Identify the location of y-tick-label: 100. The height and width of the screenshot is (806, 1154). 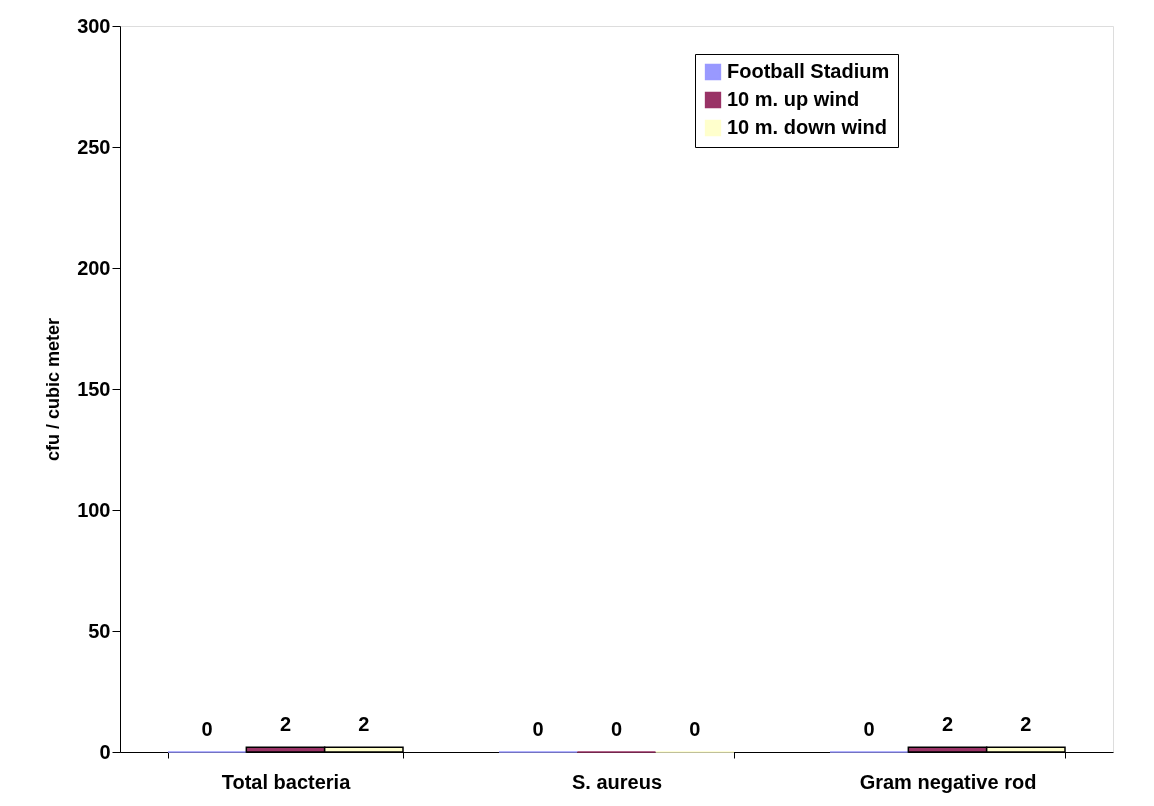
(94, 509).